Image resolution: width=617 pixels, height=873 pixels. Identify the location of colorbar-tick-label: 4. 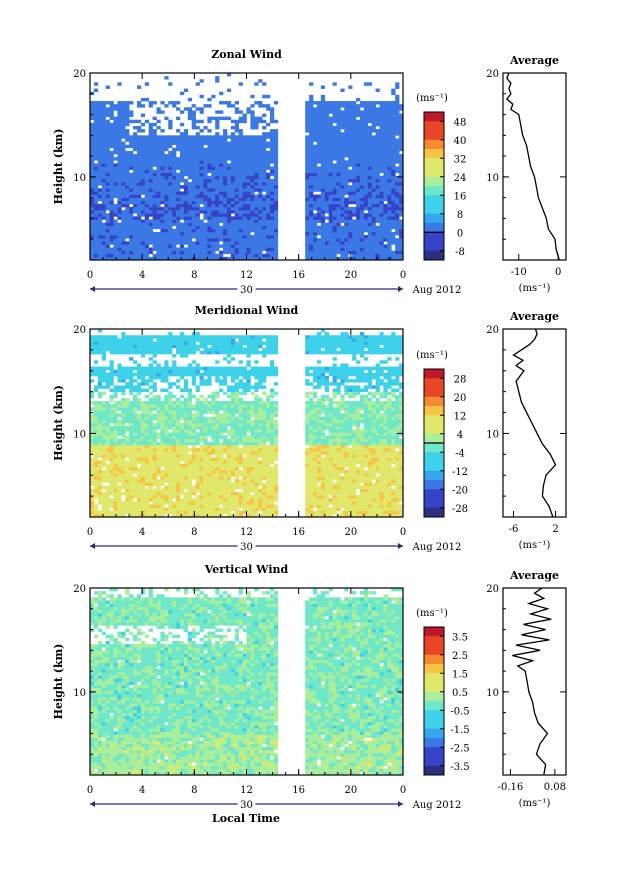
(460, 435).